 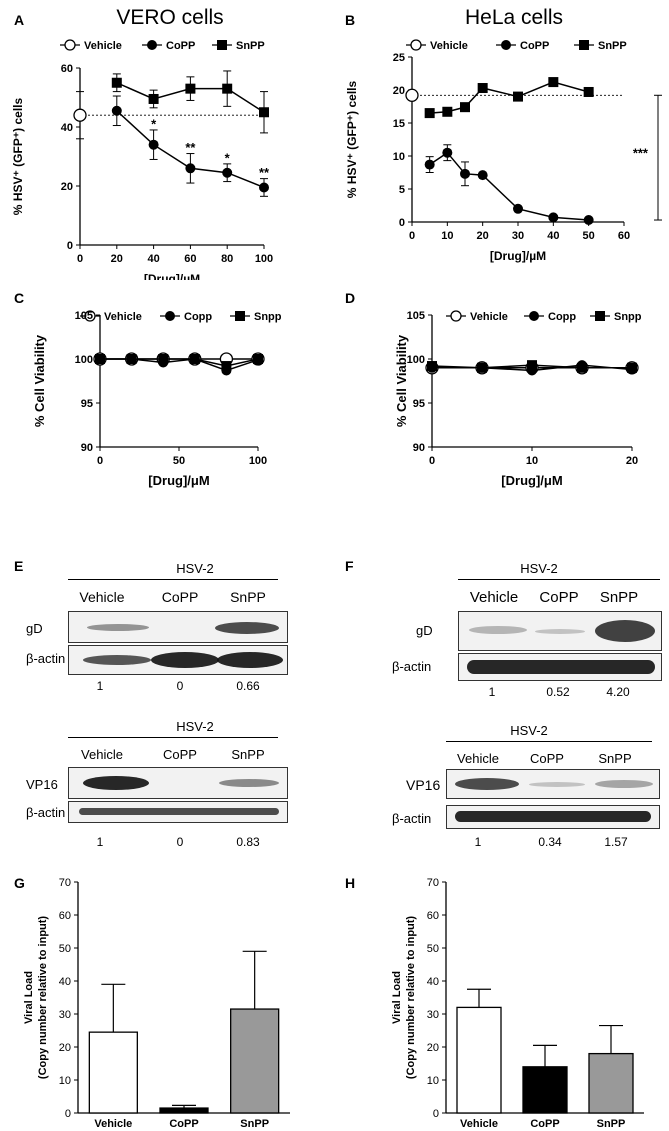 What do you see at coordinates (350, 883) in the screenshot?
I see `panel-label-h: H` at bounding box center [350, 883].